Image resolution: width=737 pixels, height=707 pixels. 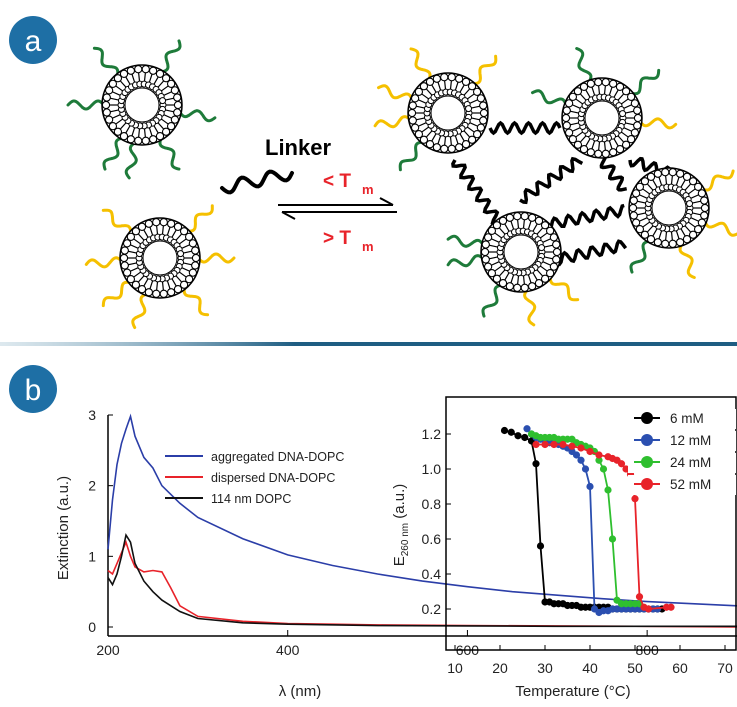 What do you see at coordinates (725, 668) in the screenshot?
I see `x-tick-label: 70` at bounding box center [725, 668].